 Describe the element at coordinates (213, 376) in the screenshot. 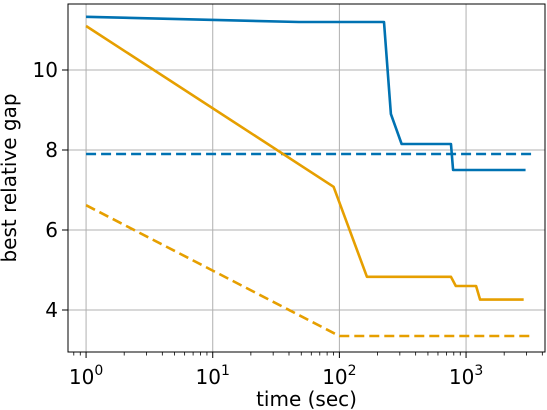

I see `x-tick-label: 10¹` at that location.